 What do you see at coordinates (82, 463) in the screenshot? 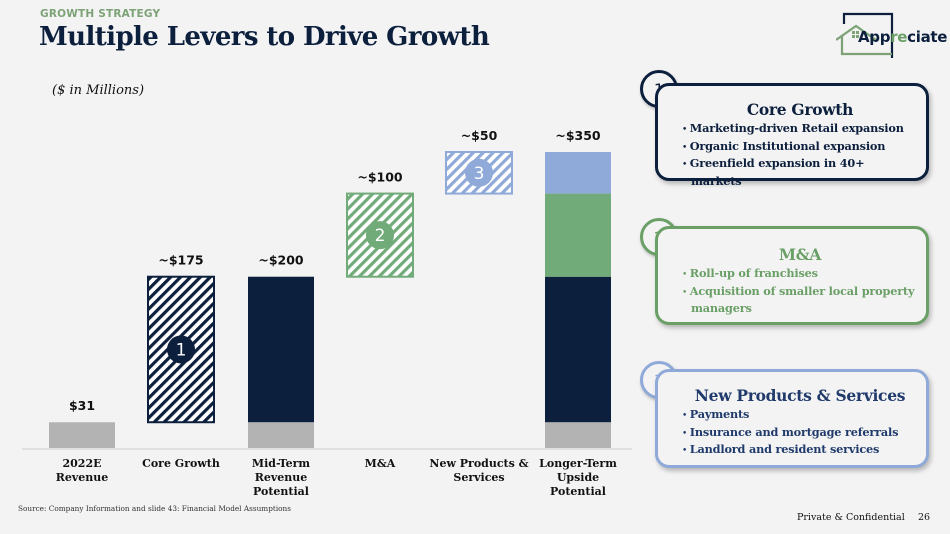
I see `category-label: 2022E` at bounding box center [82, 463].